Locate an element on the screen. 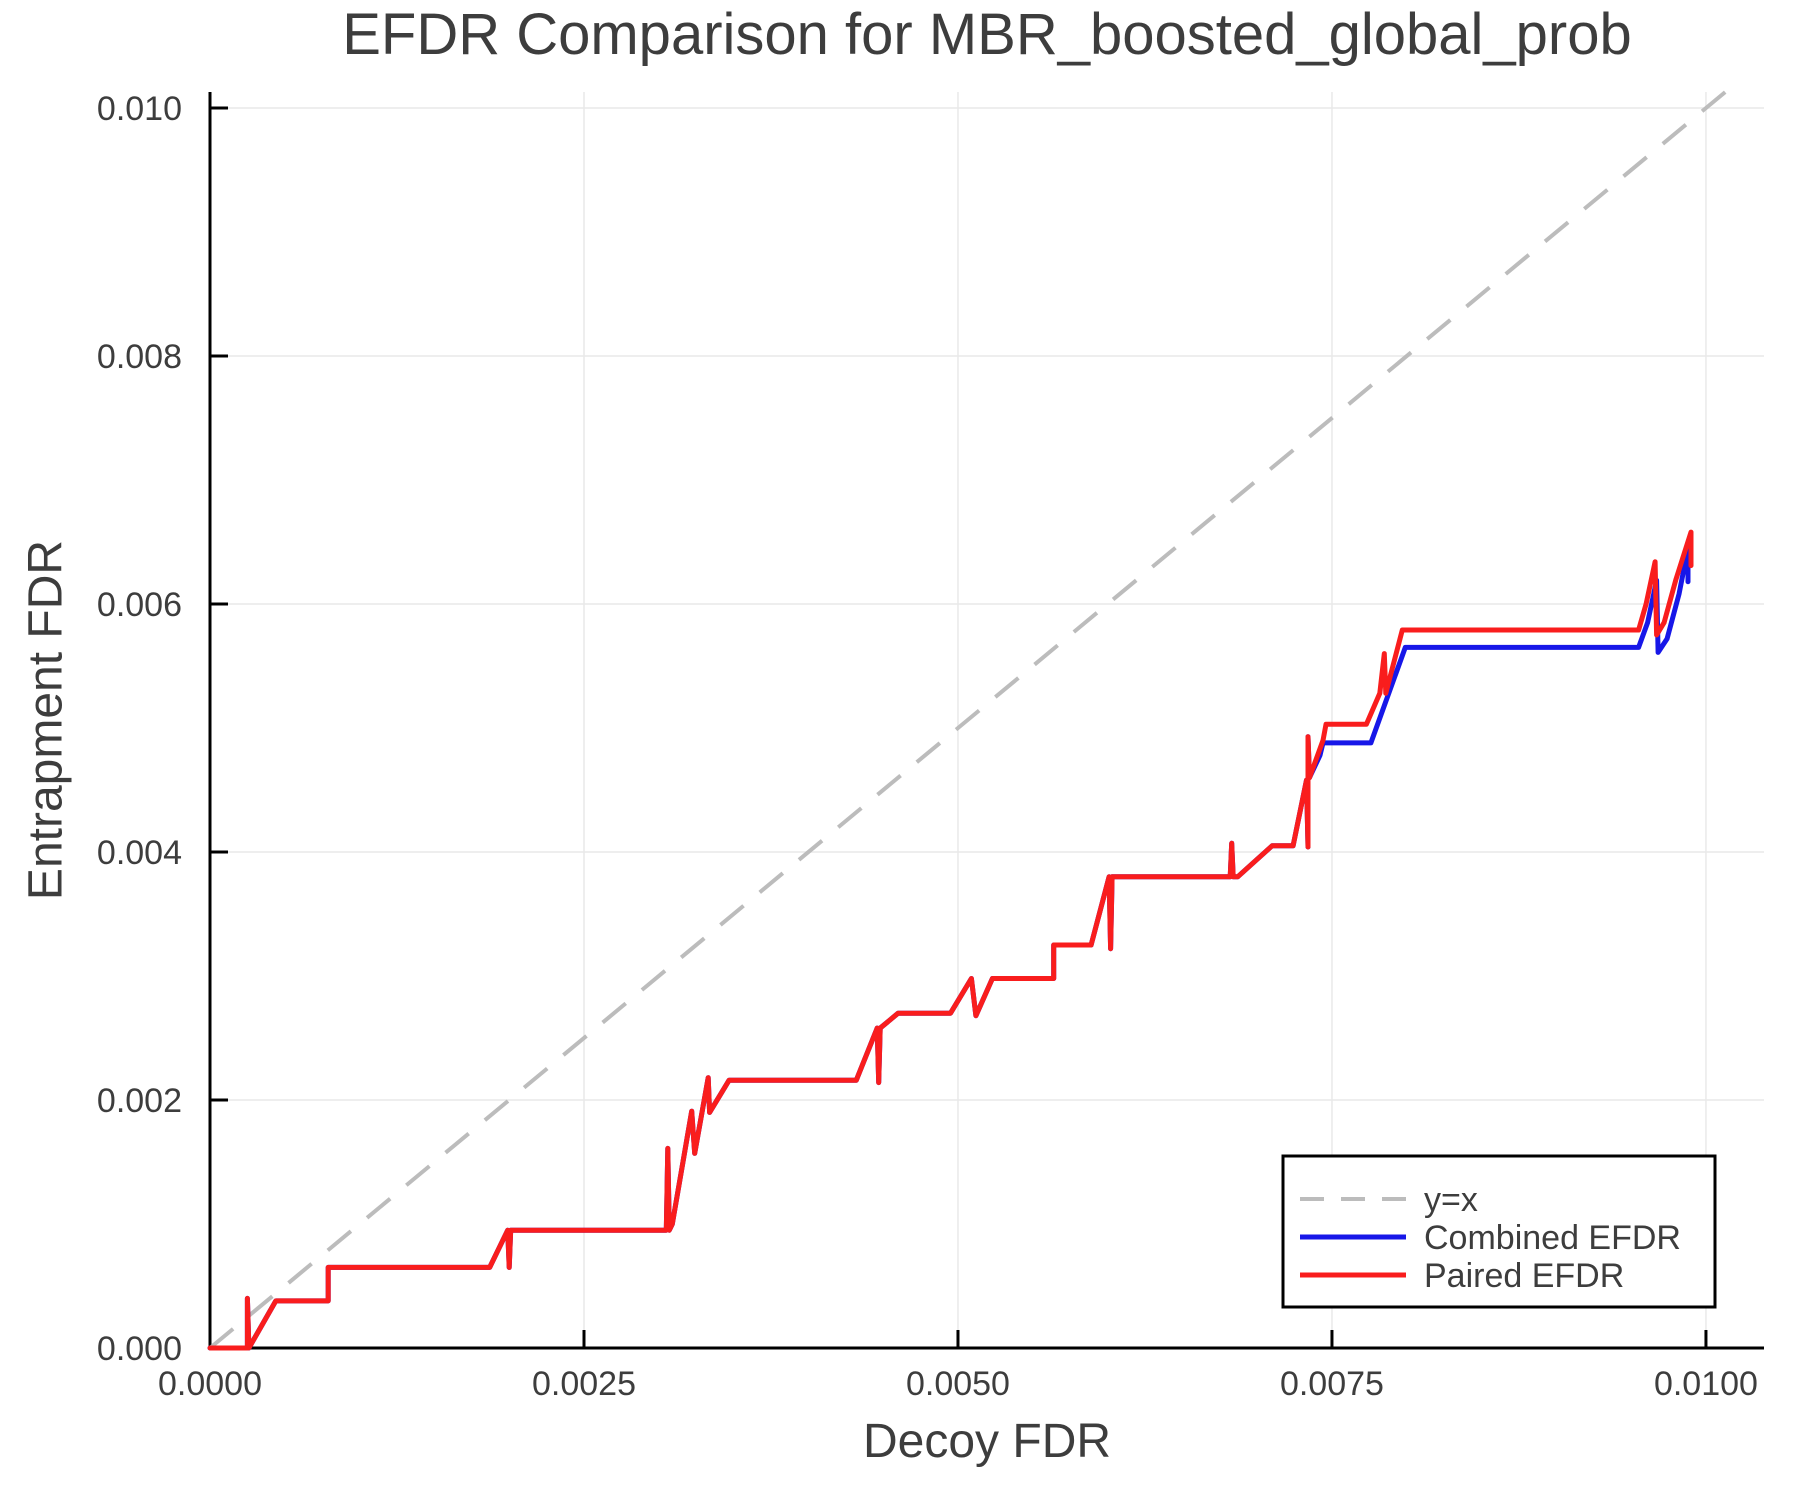  x-tick-label: 0.0050 is located at coordinates (958, 1384).